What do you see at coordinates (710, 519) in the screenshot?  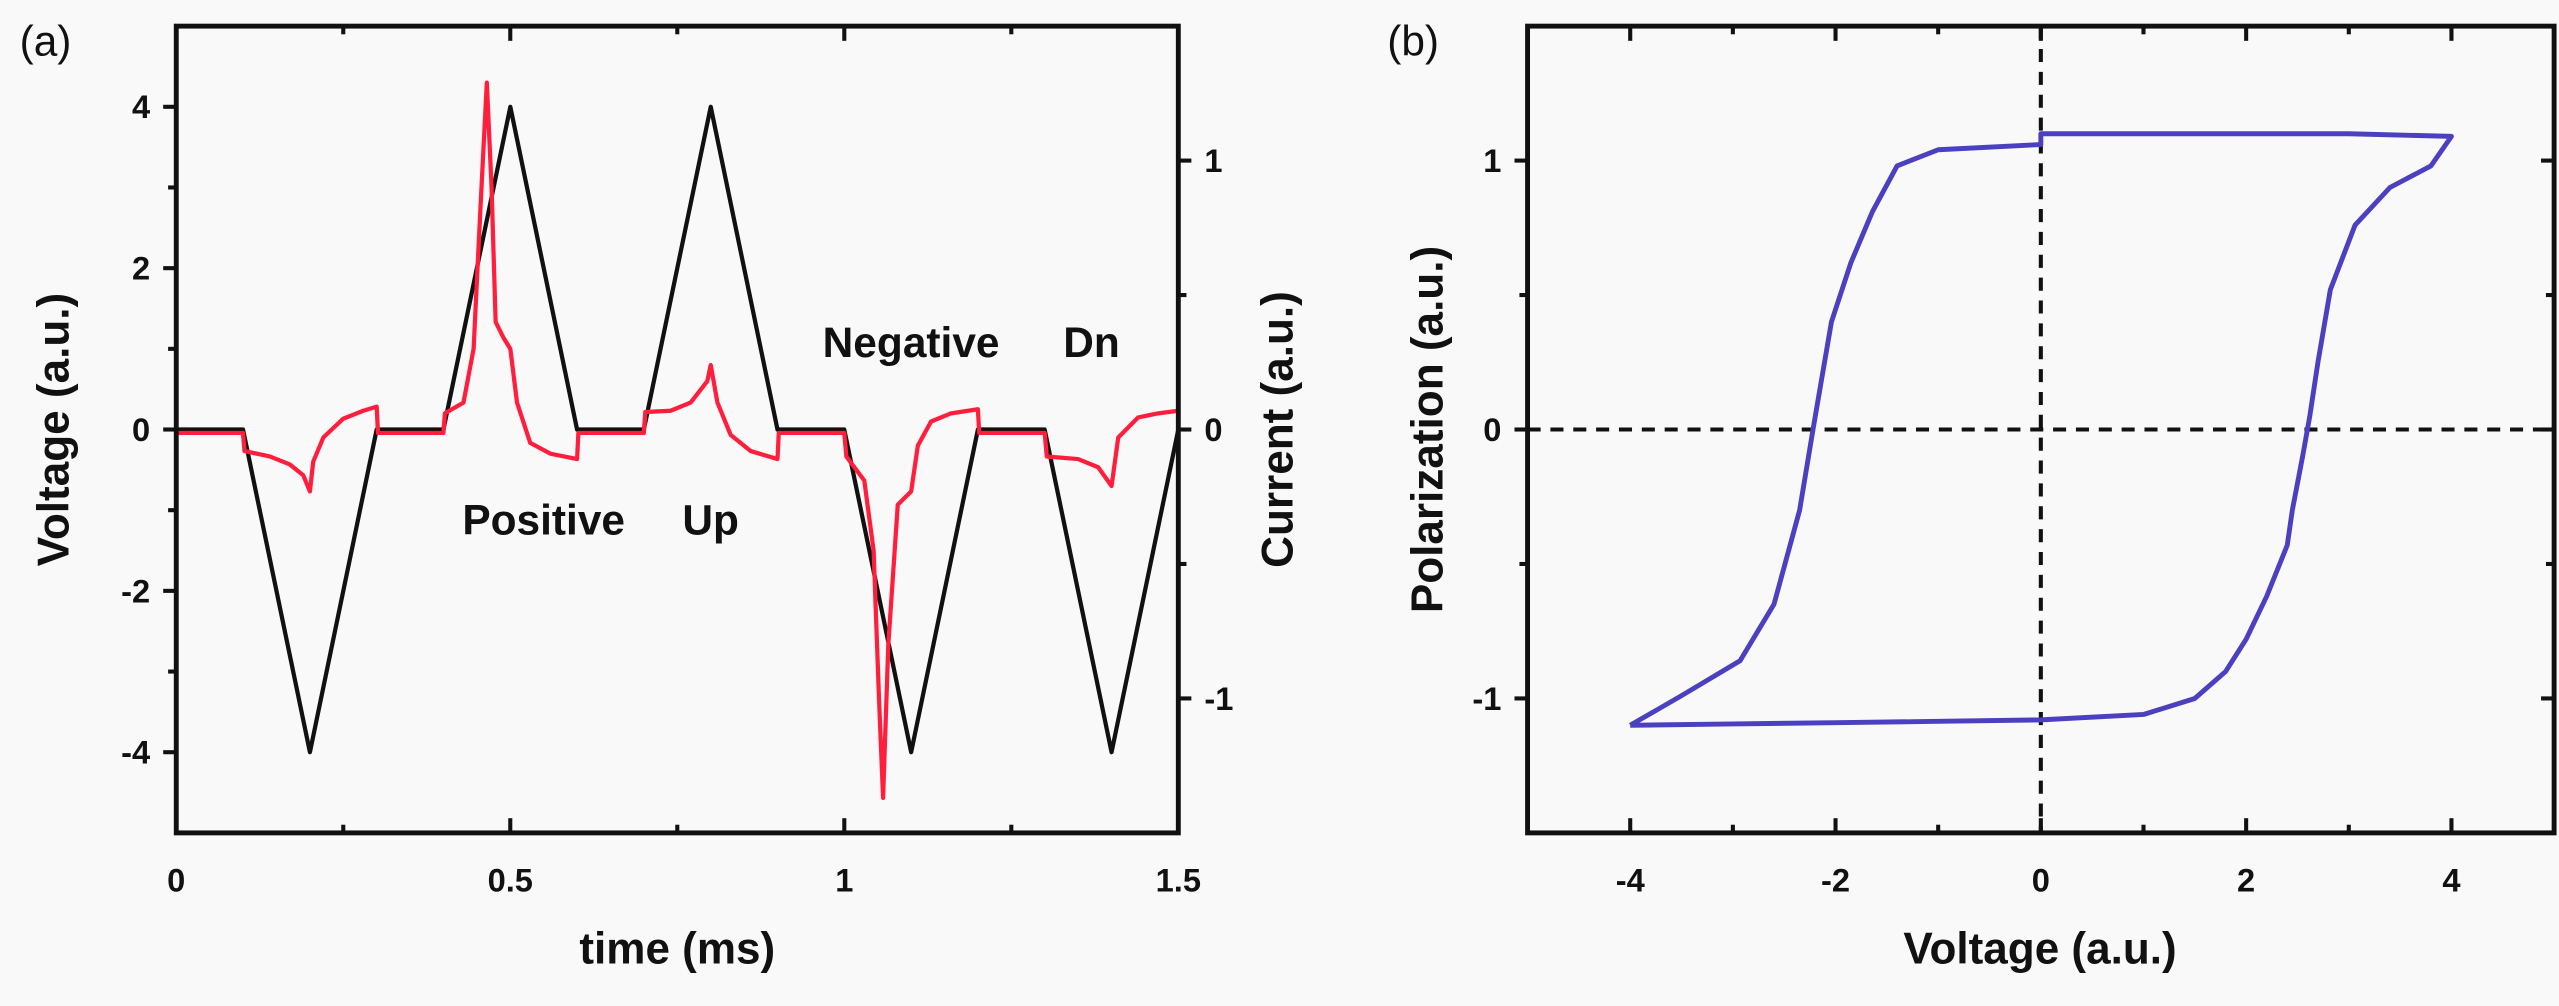 I see `annotation-label: Up` at bounding box center [710, 519].